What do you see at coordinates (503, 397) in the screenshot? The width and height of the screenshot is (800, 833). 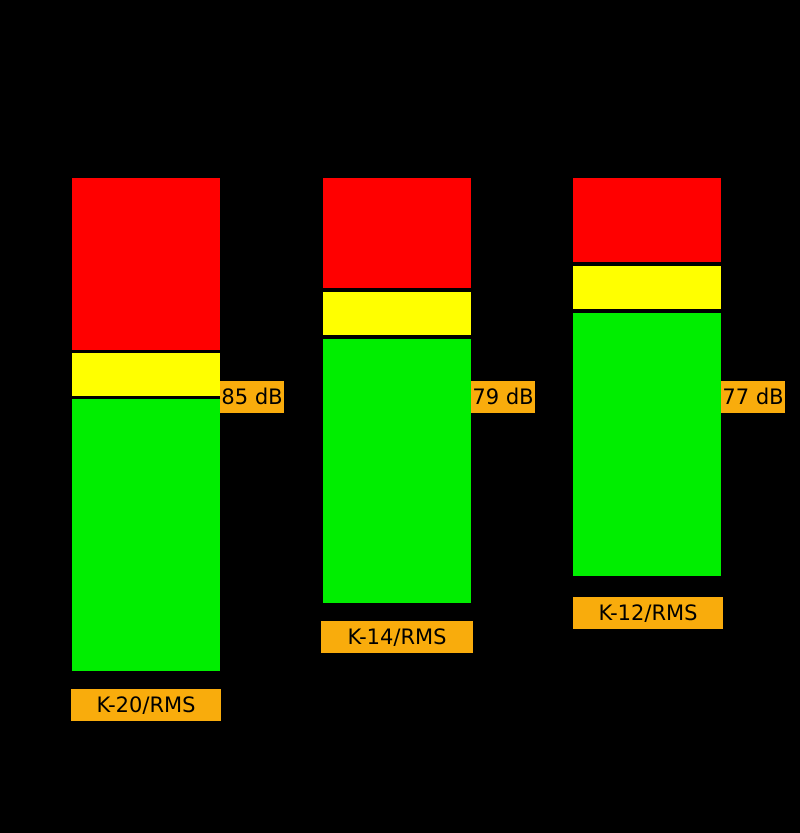 I see `spl-label: 79 dB` at bounding box center [503, 397].